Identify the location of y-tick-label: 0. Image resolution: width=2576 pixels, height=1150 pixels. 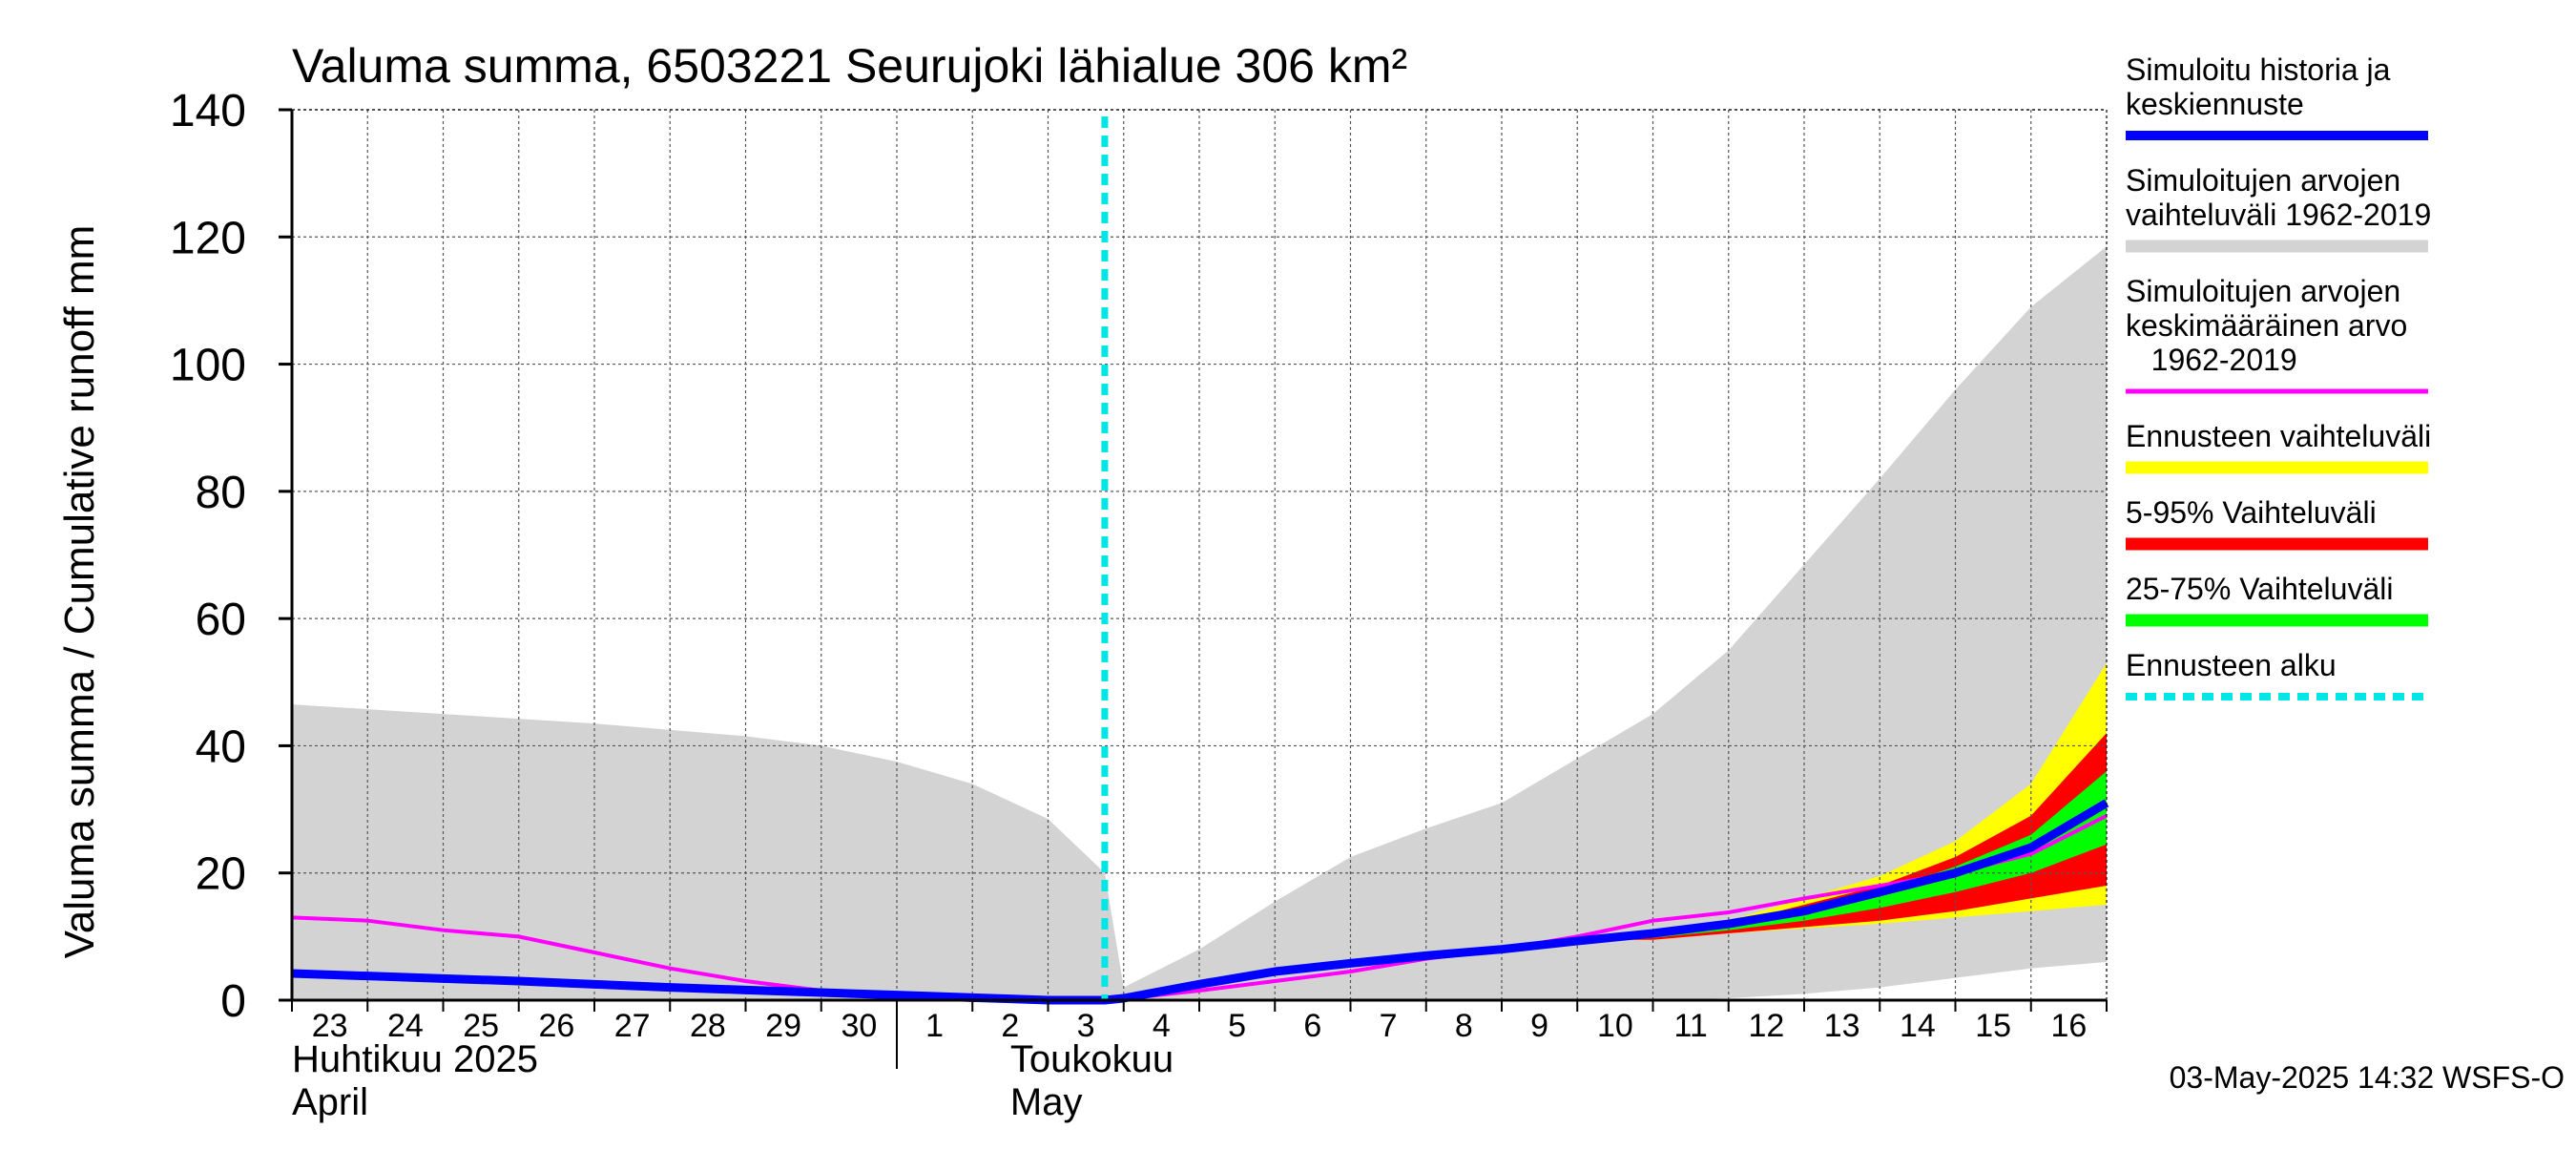
(233, 1001).